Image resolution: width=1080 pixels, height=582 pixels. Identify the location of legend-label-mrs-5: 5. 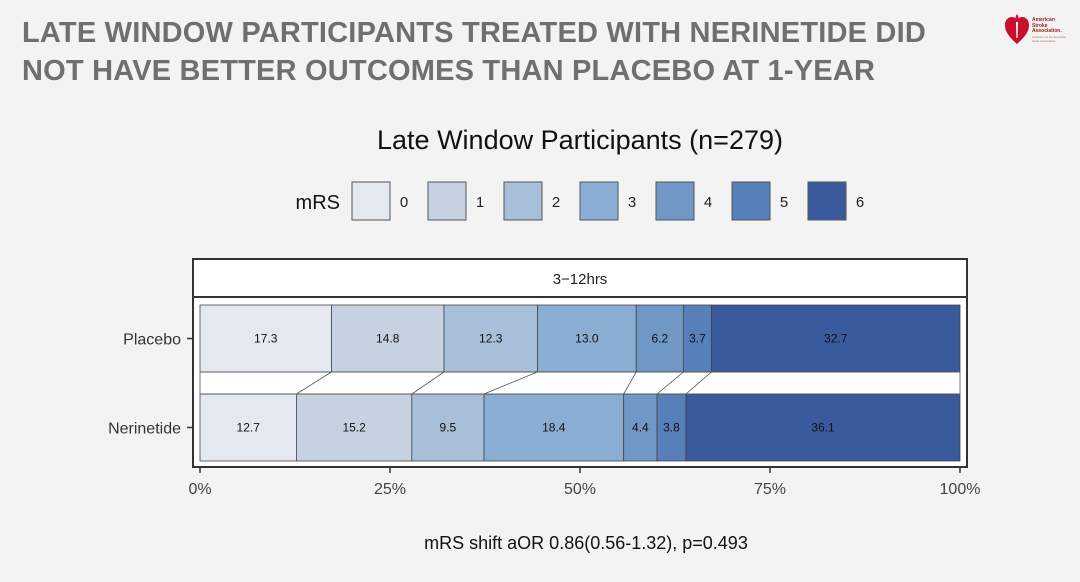
(784, 202).